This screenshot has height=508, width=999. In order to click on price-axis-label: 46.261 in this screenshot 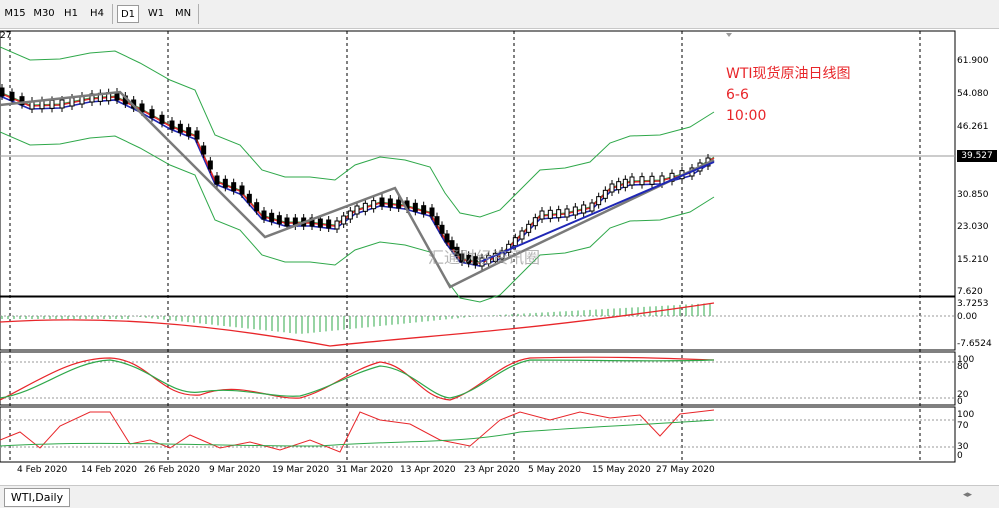, I will do `click(973, 127)`.